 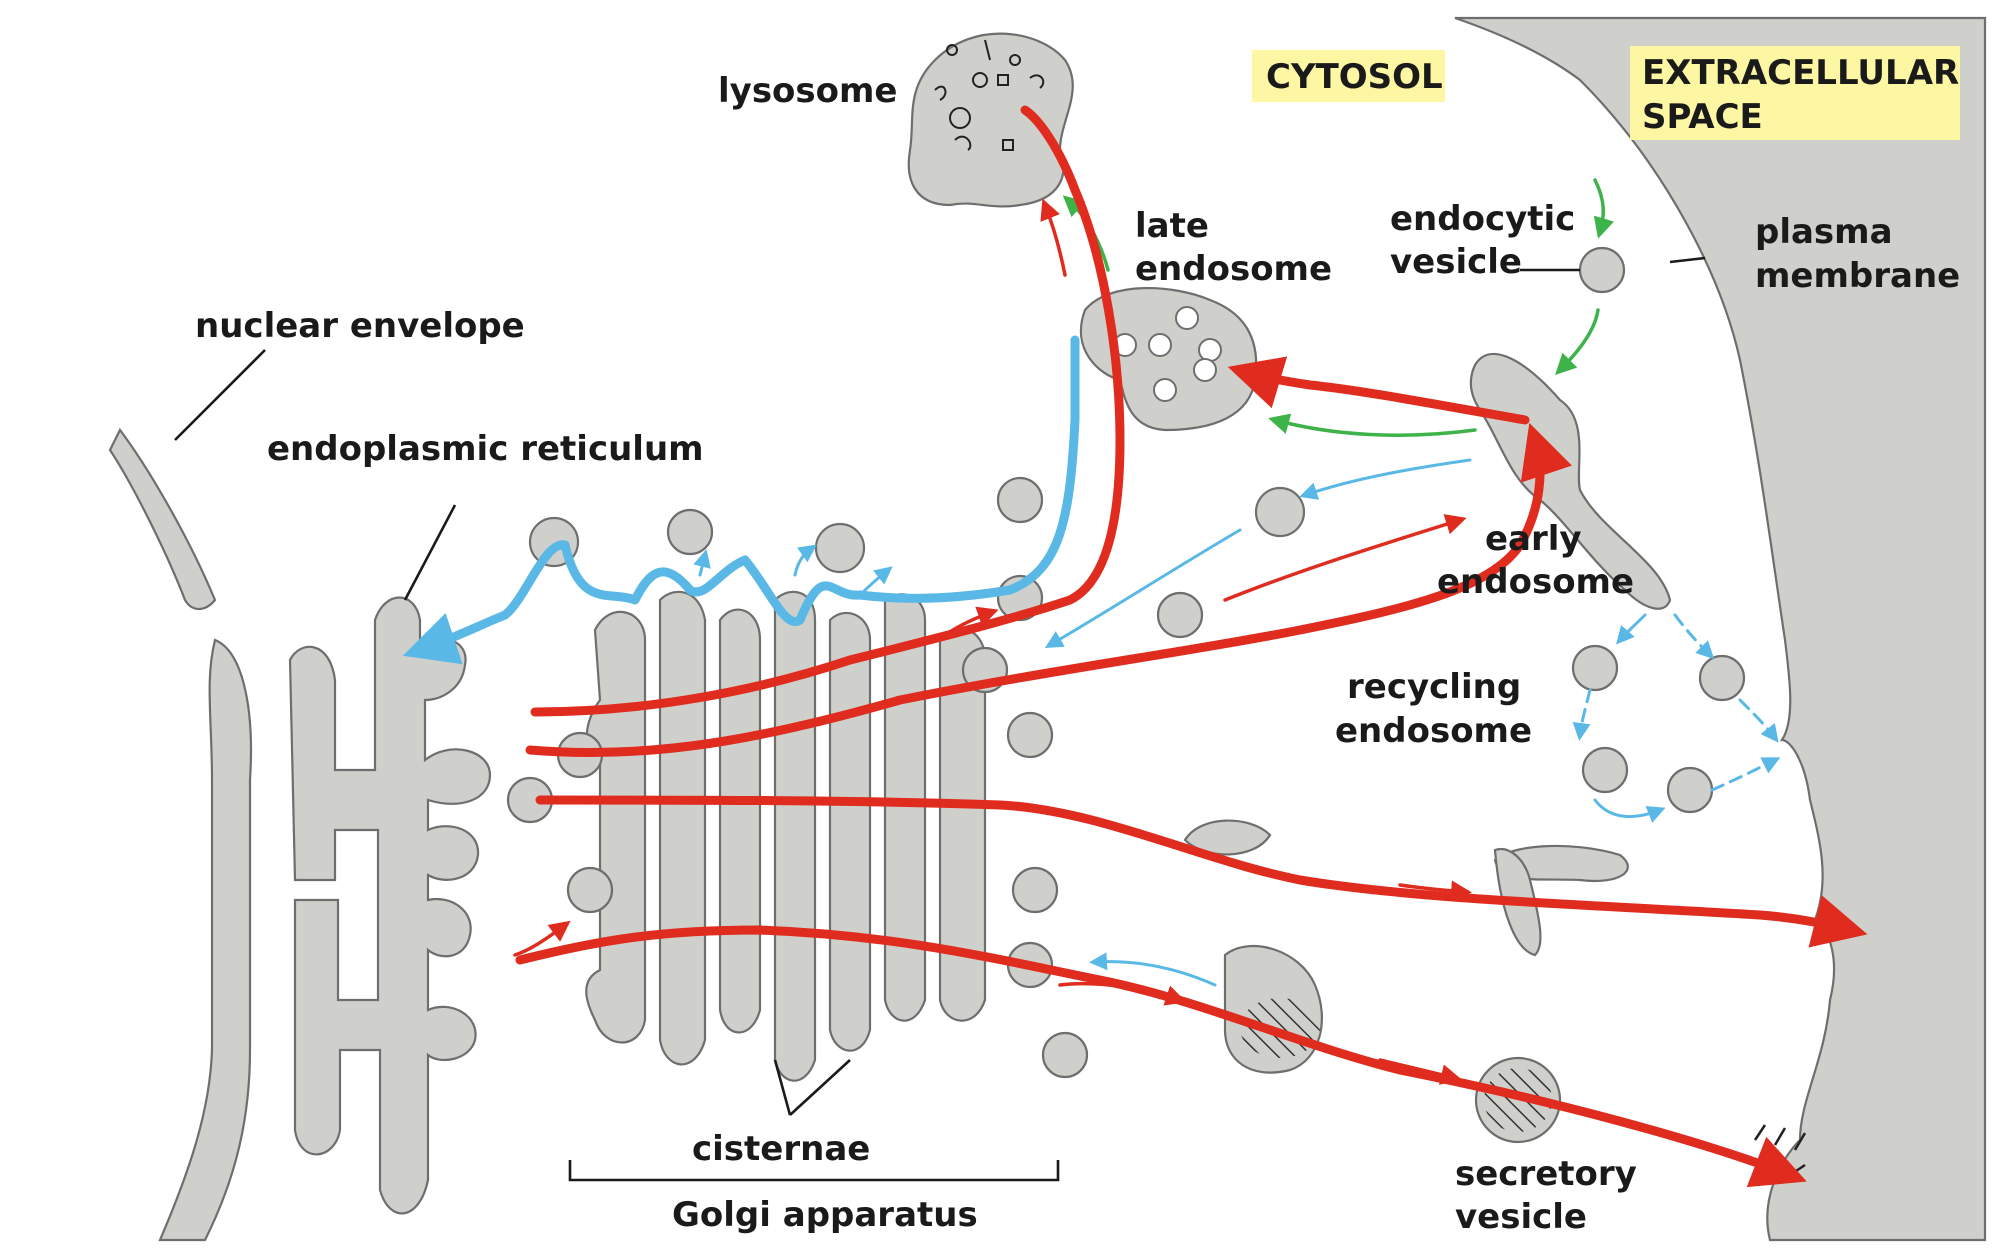 What do you see at coordinates (1824, 232) in the screenshot?
I see `plasma-membrane-label-line1: plasma` at bounding box center [1824, 232].